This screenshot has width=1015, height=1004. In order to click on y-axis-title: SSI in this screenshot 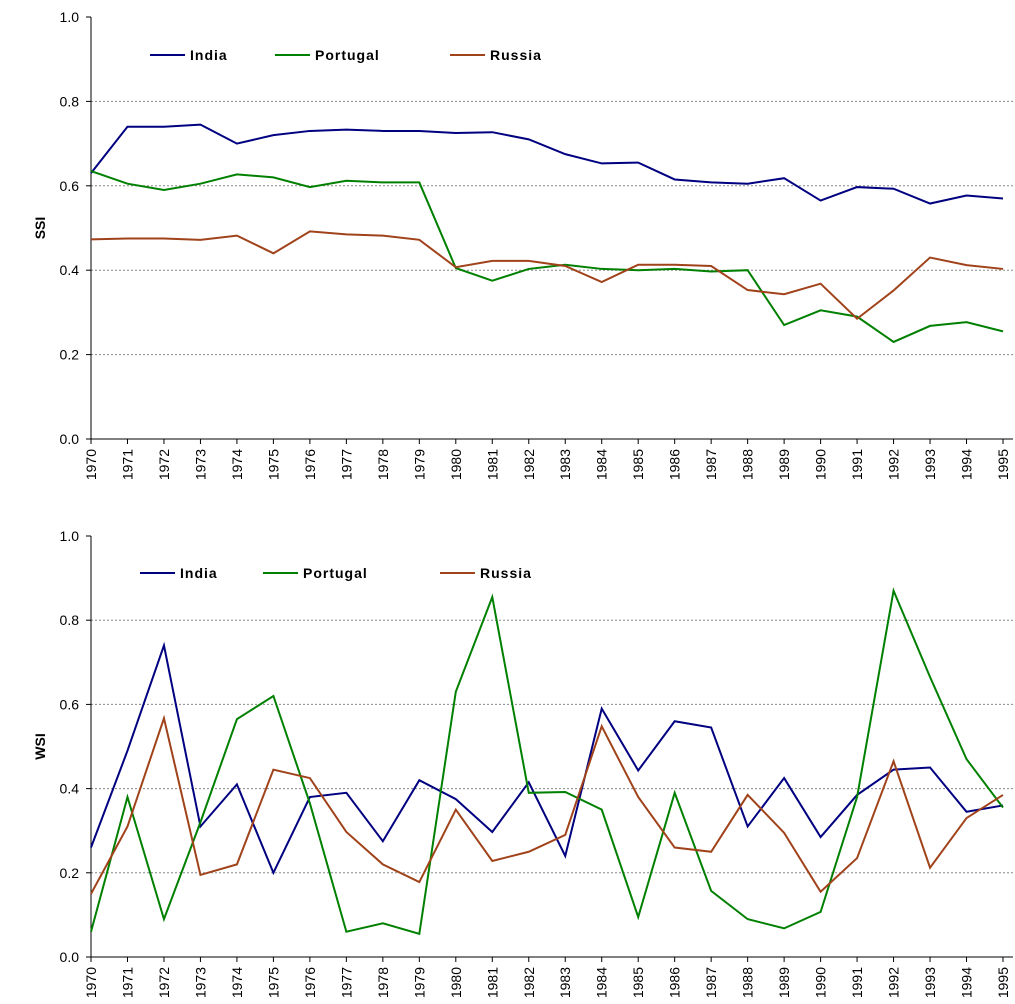, I will do `click(40, 228)`.